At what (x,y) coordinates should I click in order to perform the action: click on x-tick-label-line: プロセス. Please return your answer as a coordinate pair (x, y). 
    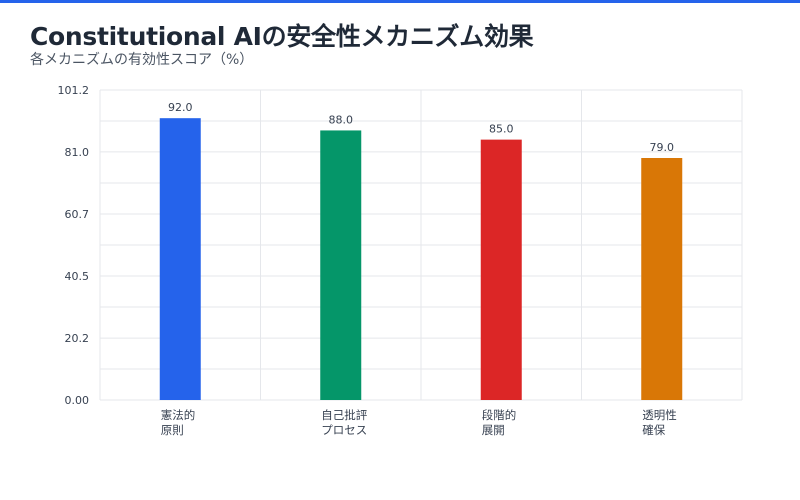
    Looking at the image, I should click on (344, 430).